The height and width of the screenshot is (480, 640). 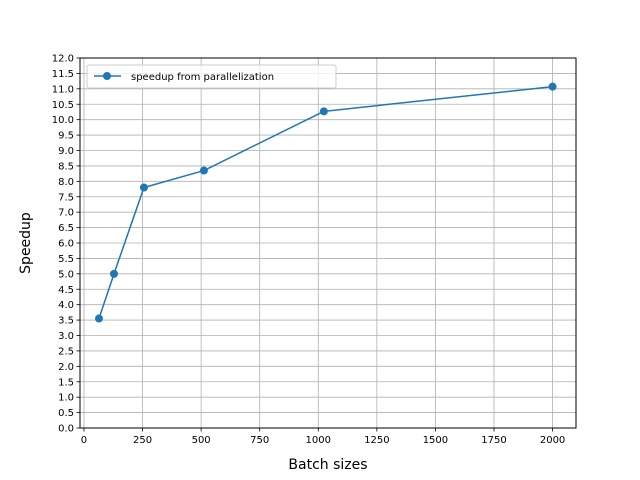 I want to click on y-tick-label: 11.5, so click(x=63, y=74).